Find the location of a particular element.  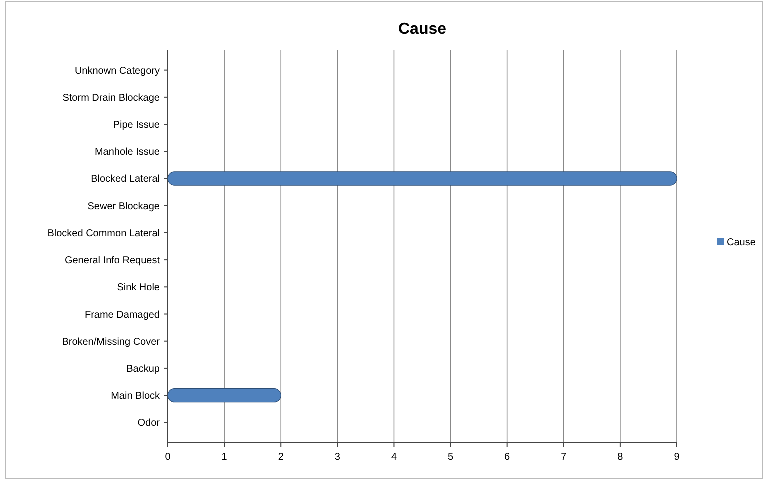

x-tick-label: 4 is located at coordinates (394, 457).